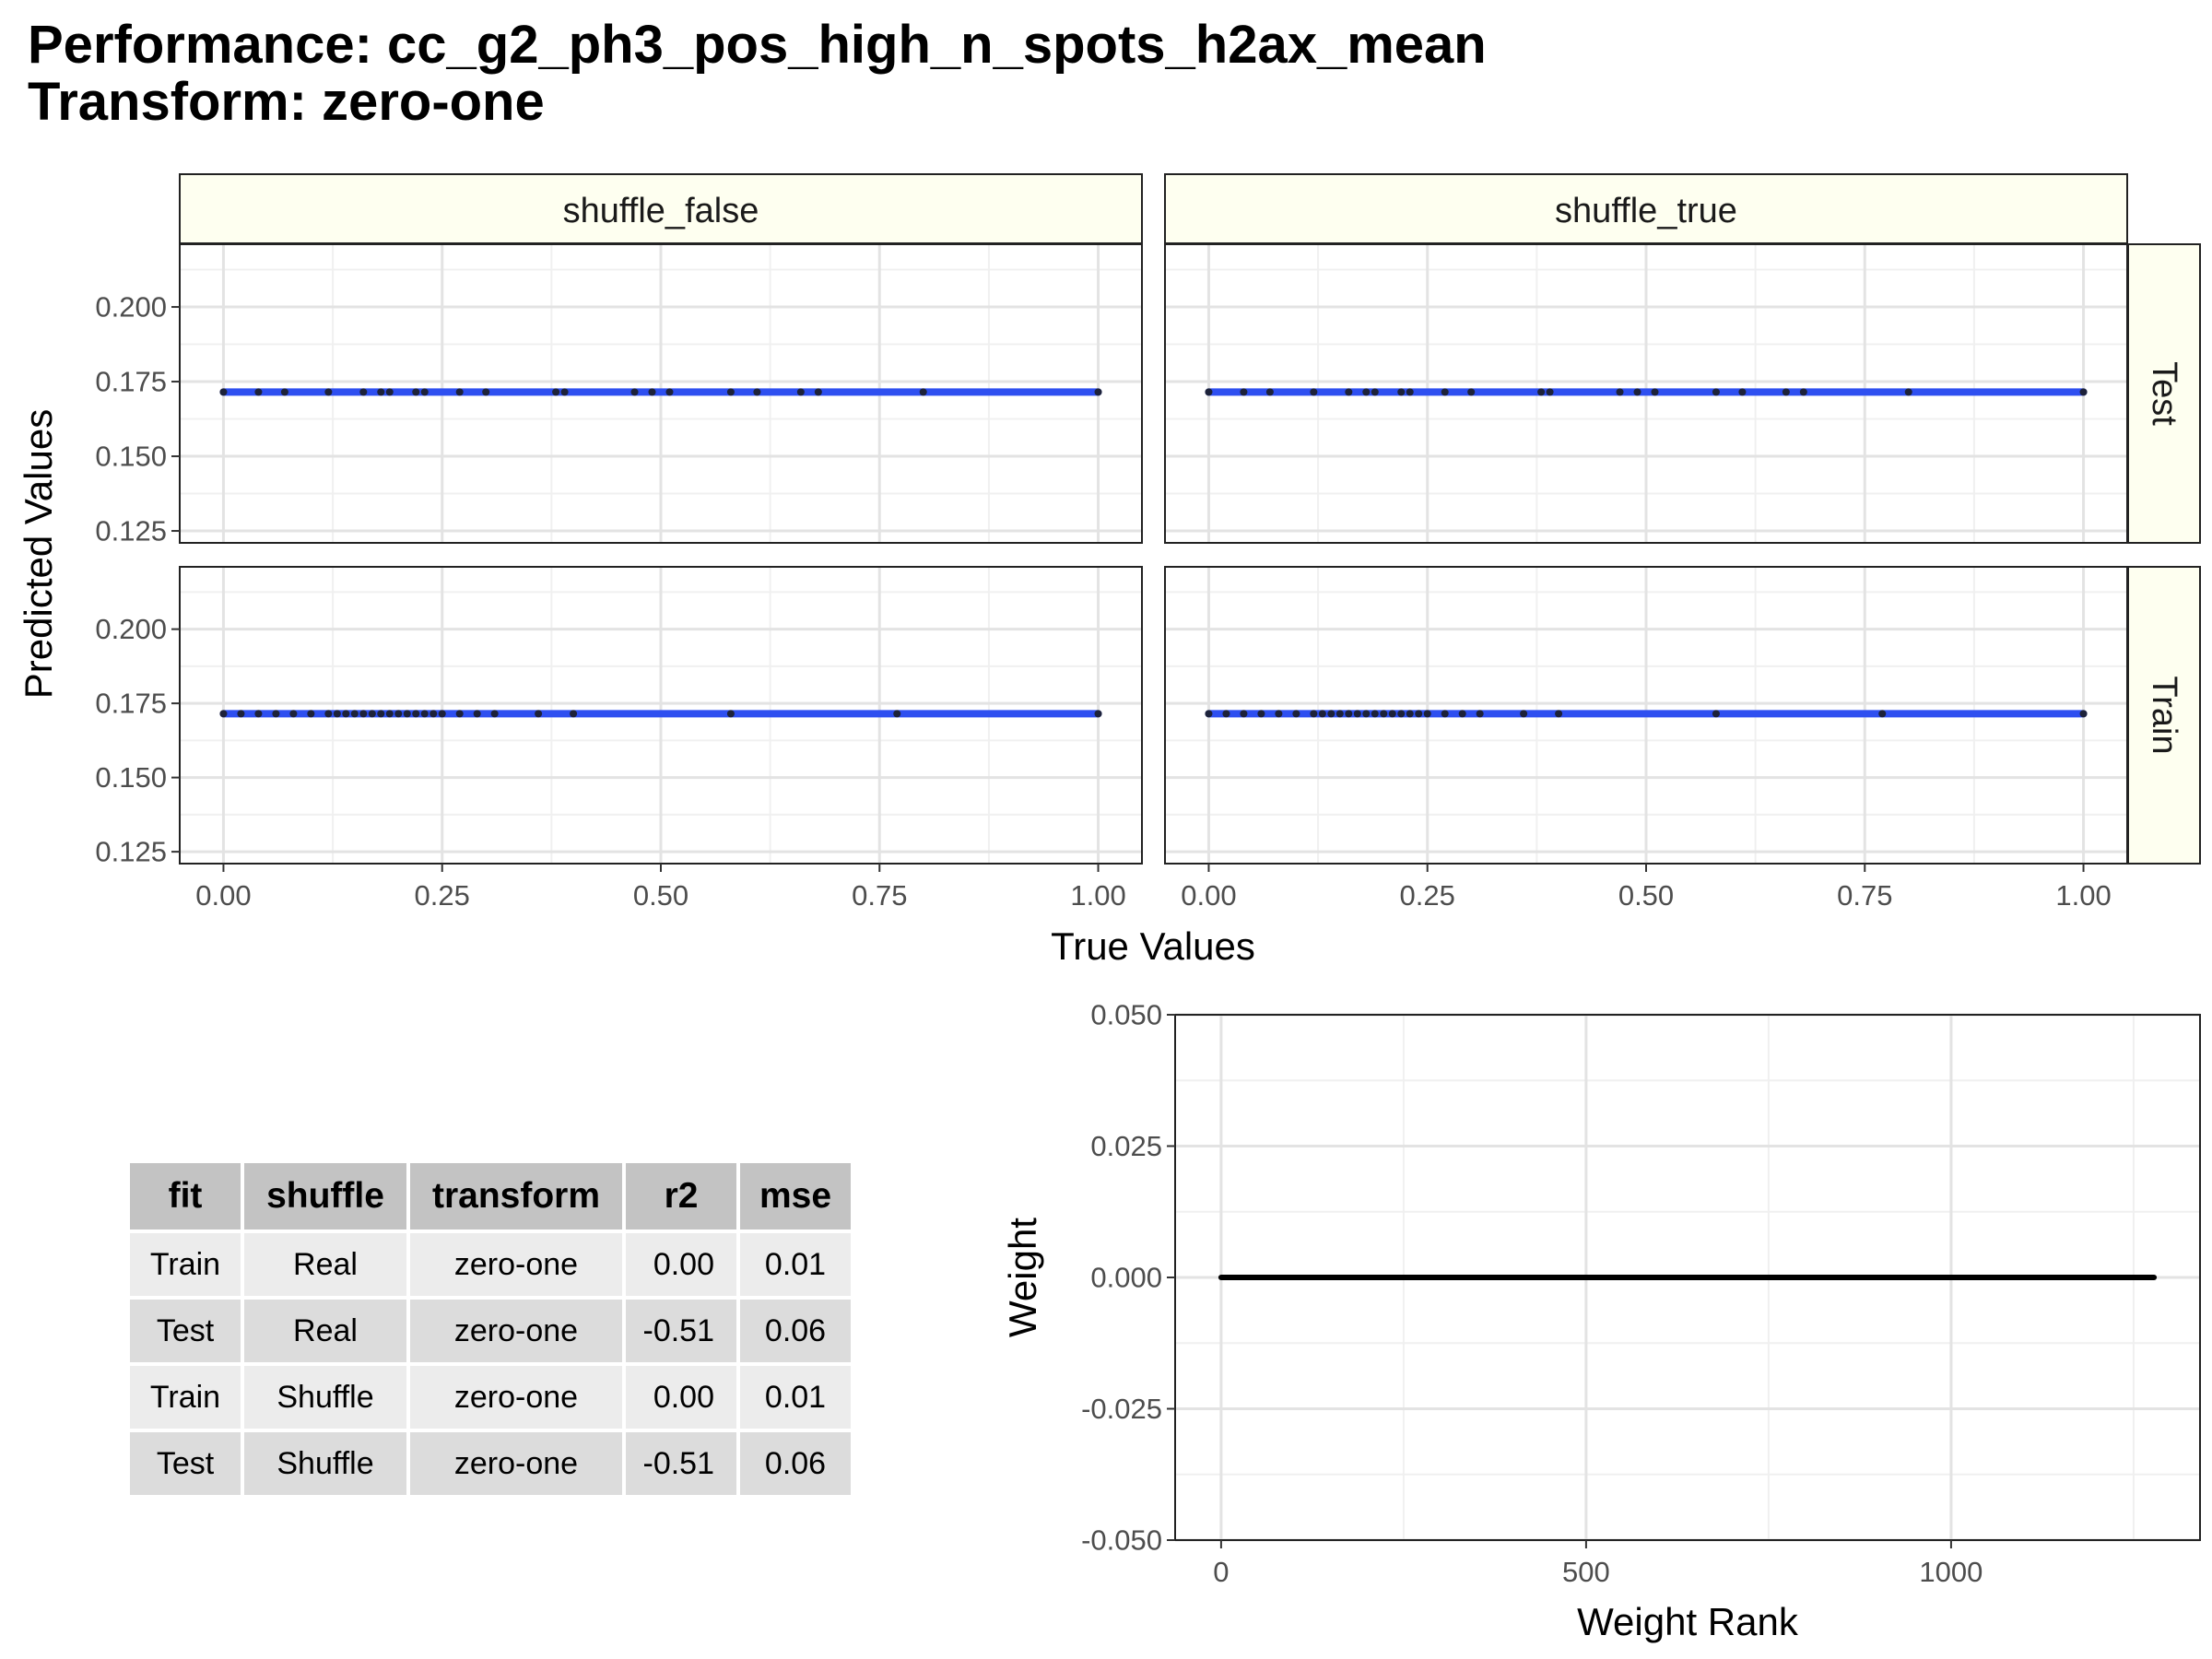 The image size is (2212, 1659). I want to click on col-header-fit: fit, so click(185, 1196).